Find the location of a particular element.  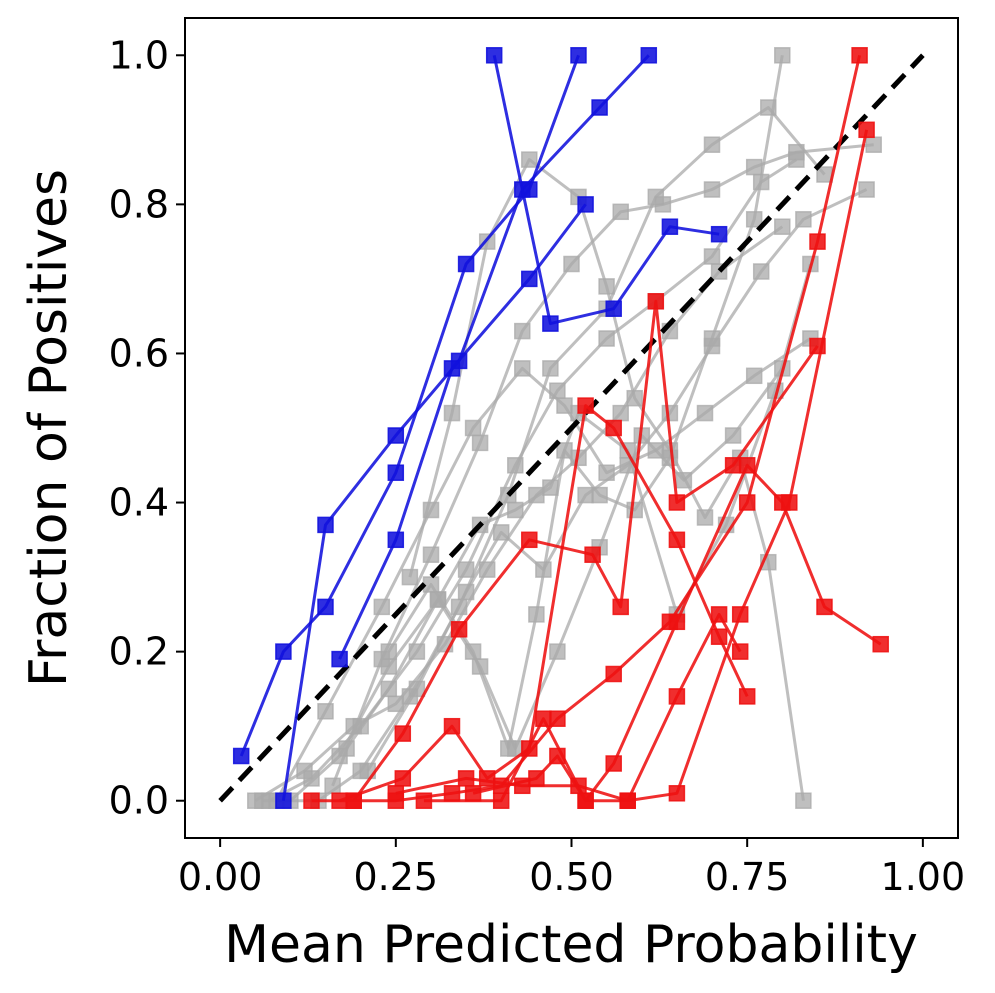

x-tick-label-0: 0.00 is located at coordinates (220, 877).